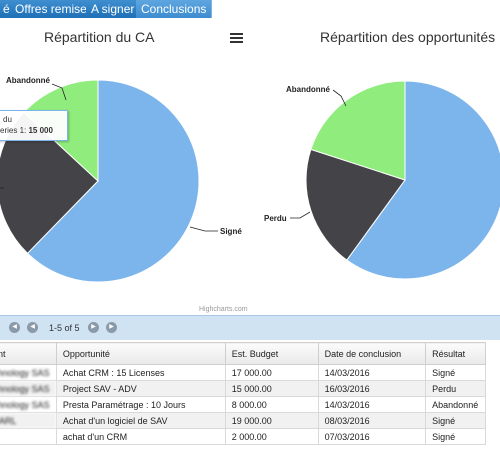 The height and width of the screenshot is (453, 500). What do you see at coordinates (140, 372) in the screenshot?
I see `cell-opportunite: Achat CRM : 15 Licenses` at bounding box center [140, 372].